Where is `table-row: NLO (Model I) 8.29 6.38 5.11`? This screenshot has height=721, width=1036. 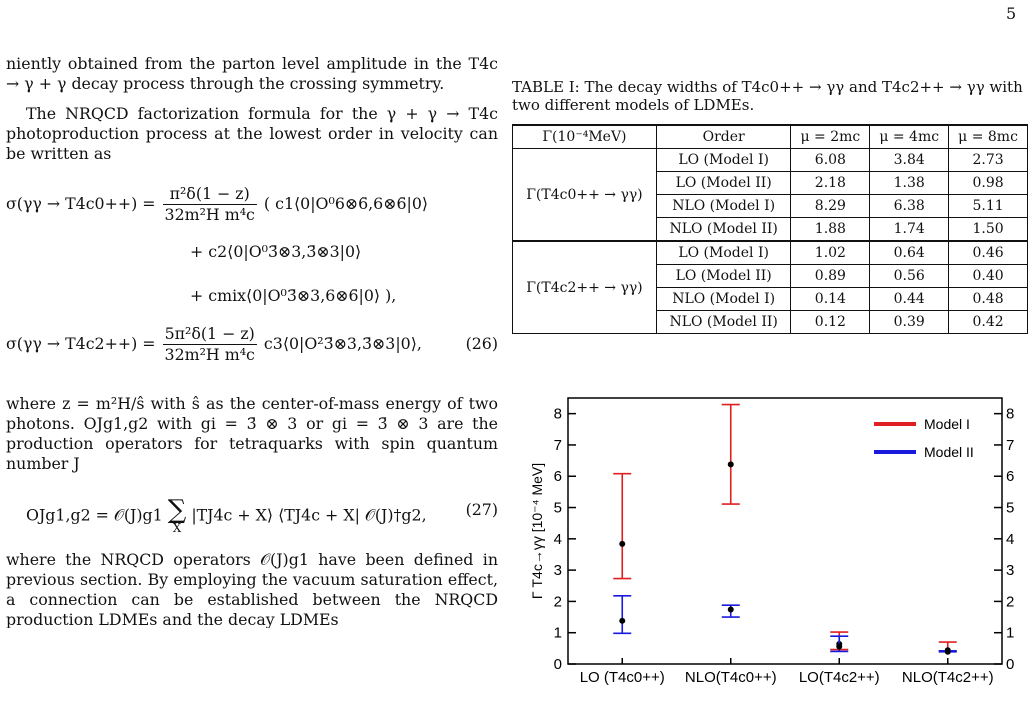 table-row: NLO (Model I) 8.29 6.38 5.11 is located at coordinates (770, 206).